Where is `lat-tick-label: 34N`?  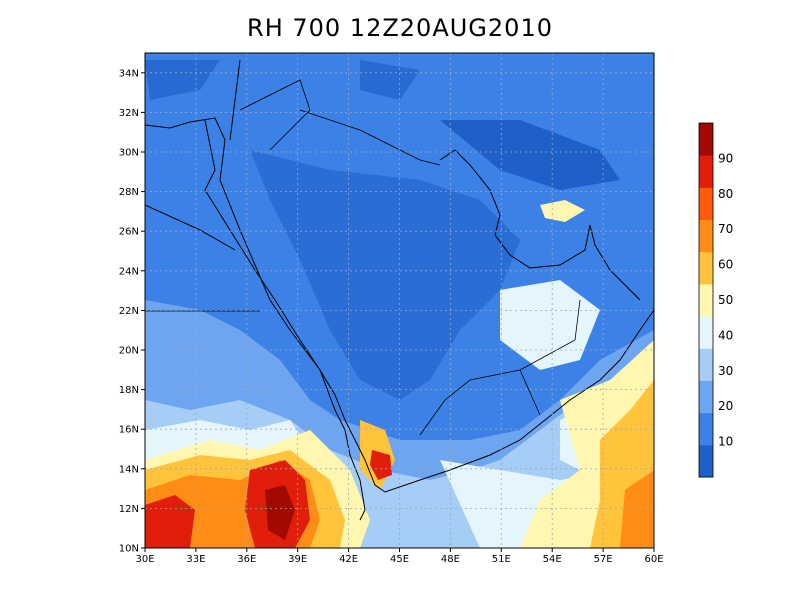 lat-tick-label: 34N is located at coordinates (129, 73).